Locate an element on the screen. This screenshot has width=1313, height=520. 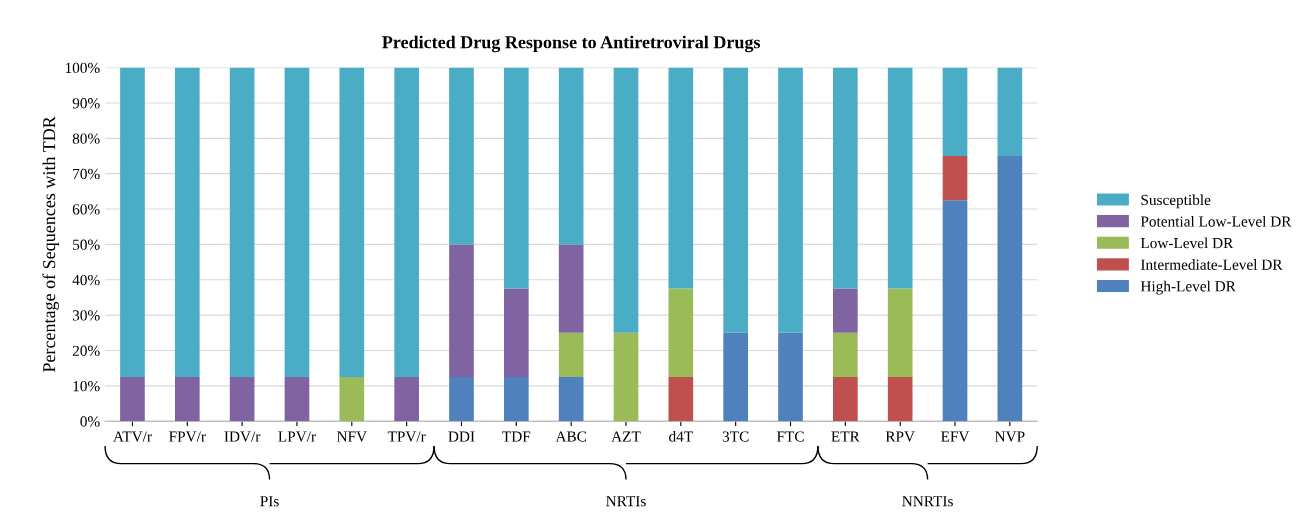
legend-label: Susceptible is located at coordinates (1176, 201).